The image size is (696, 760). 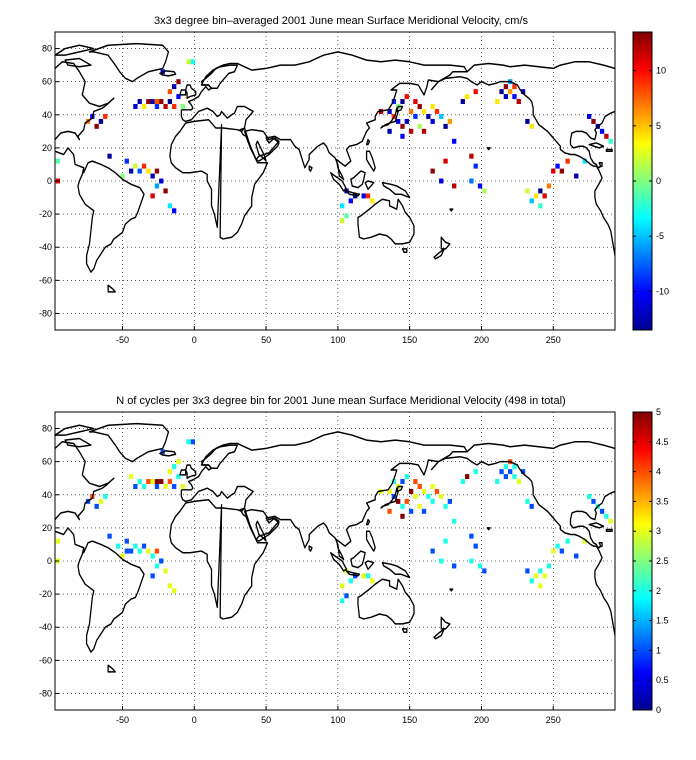 I want to click on panel-2-y-tick-label: 20, so click(x=47, y=528).